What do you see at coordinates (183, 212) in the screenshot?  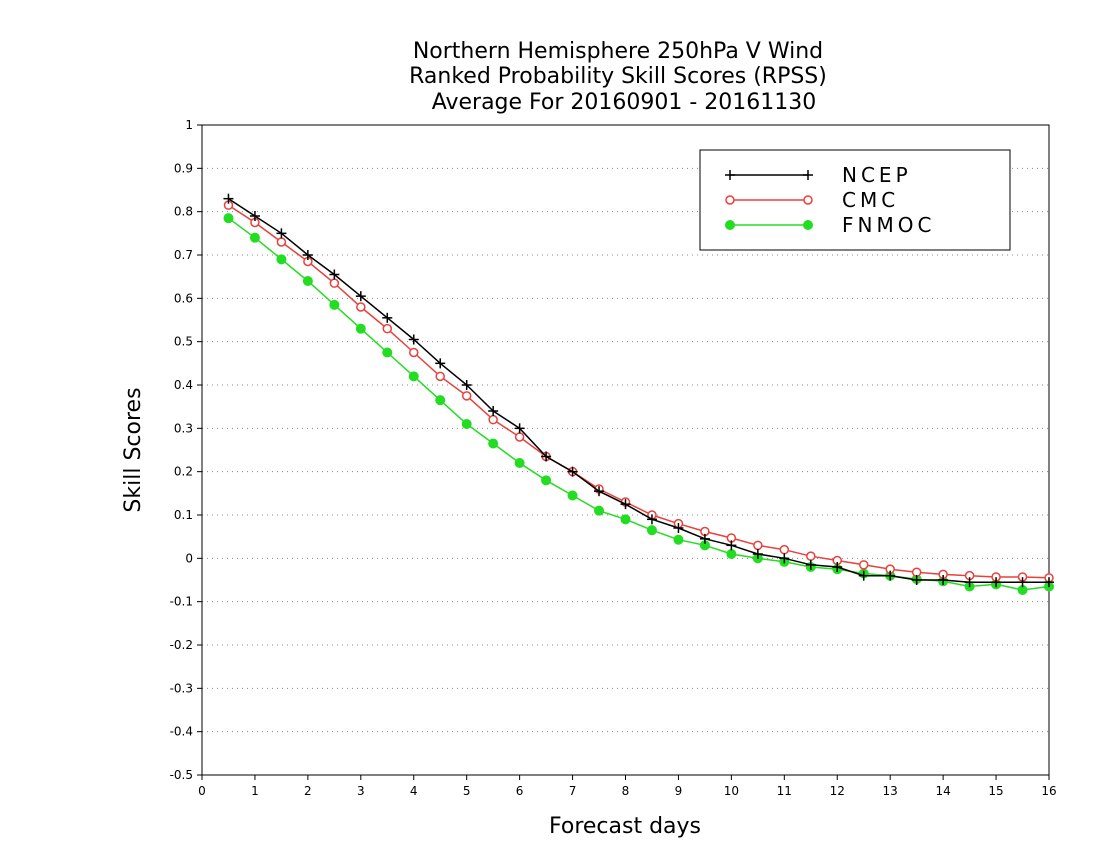 I see `y-tick-label: 0.8` at bounding box center [183, 212].